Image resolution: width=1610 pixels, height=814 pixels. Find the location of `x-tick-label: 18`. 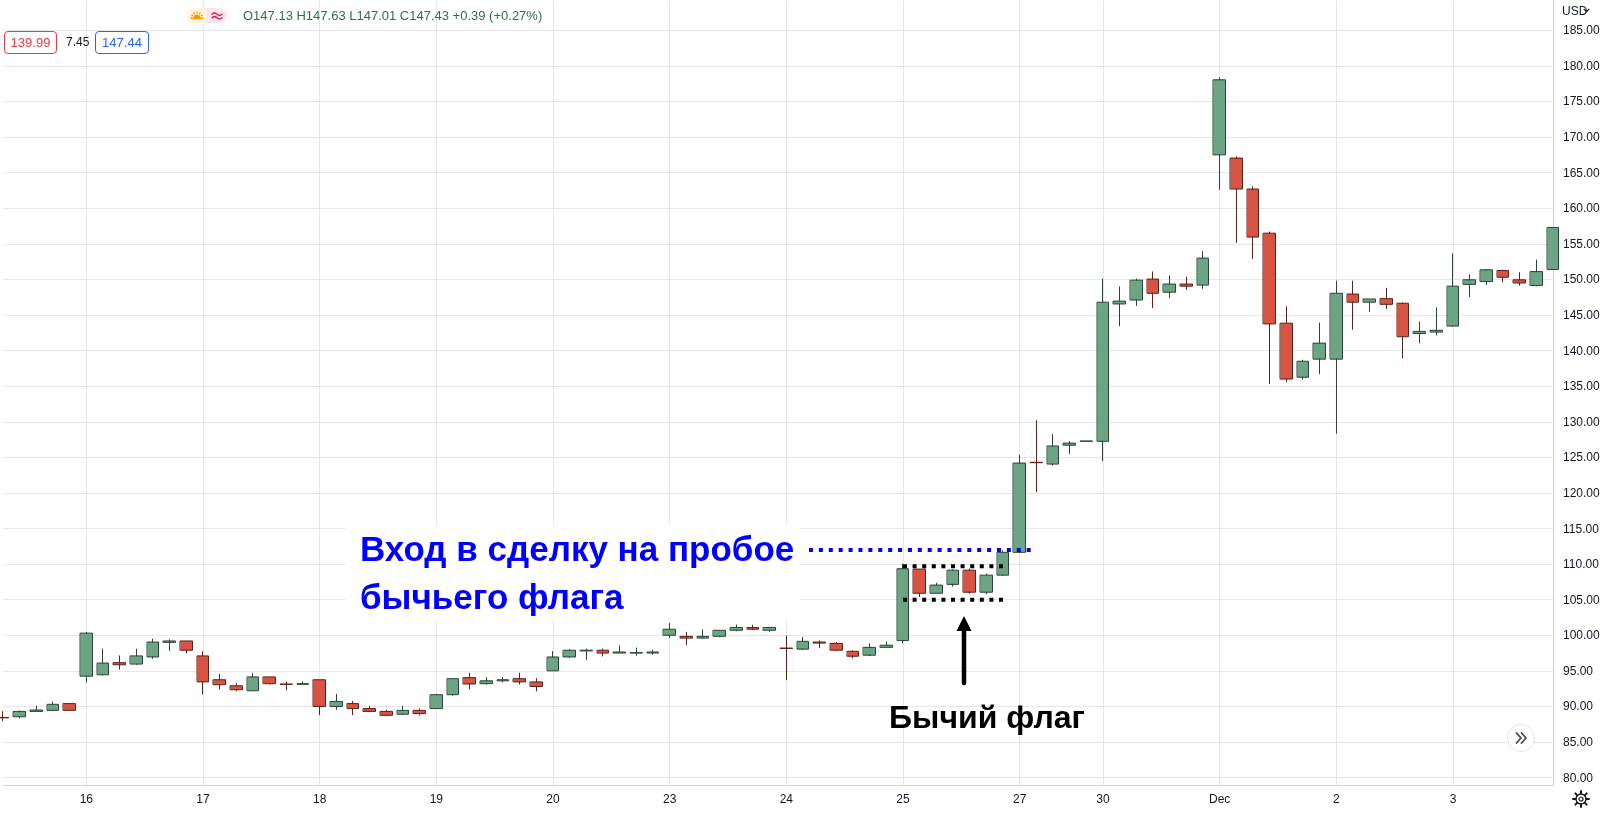

x-tick-label: 18 is located at coordinates (319, 799).